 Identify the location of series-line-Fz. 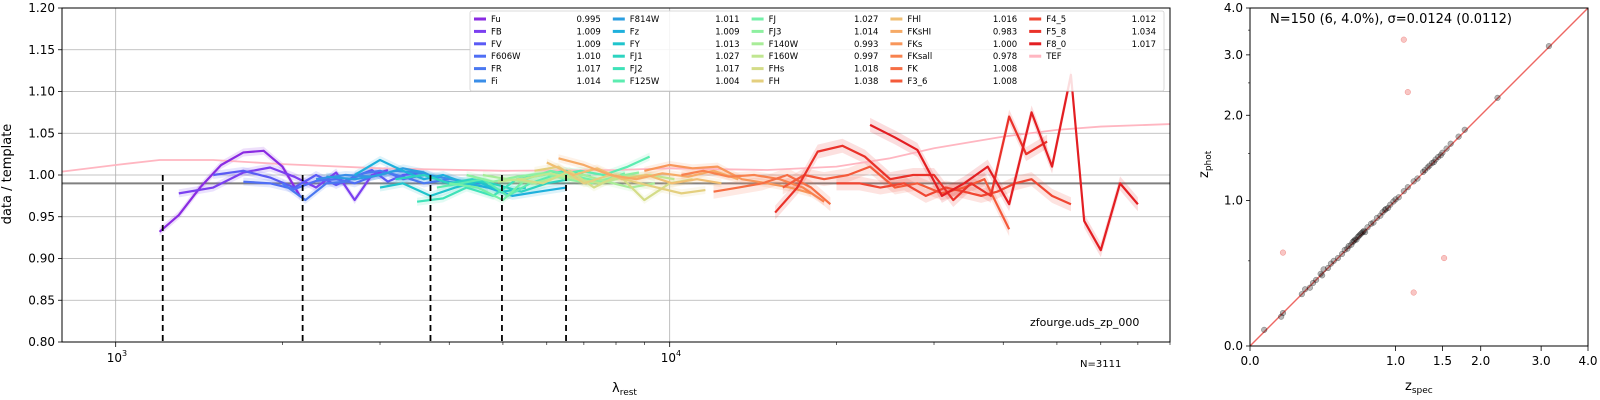
(460, 177).